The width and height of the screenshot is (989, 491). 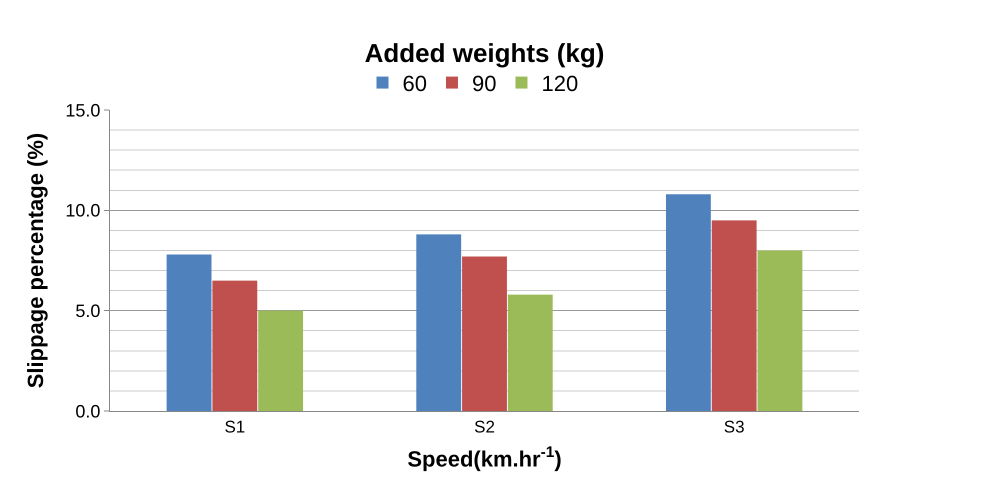 What do you see at coordinates (235, 426) in the screenshot?
I see `x-tick-label: S1` at bounding box center [235, 426].